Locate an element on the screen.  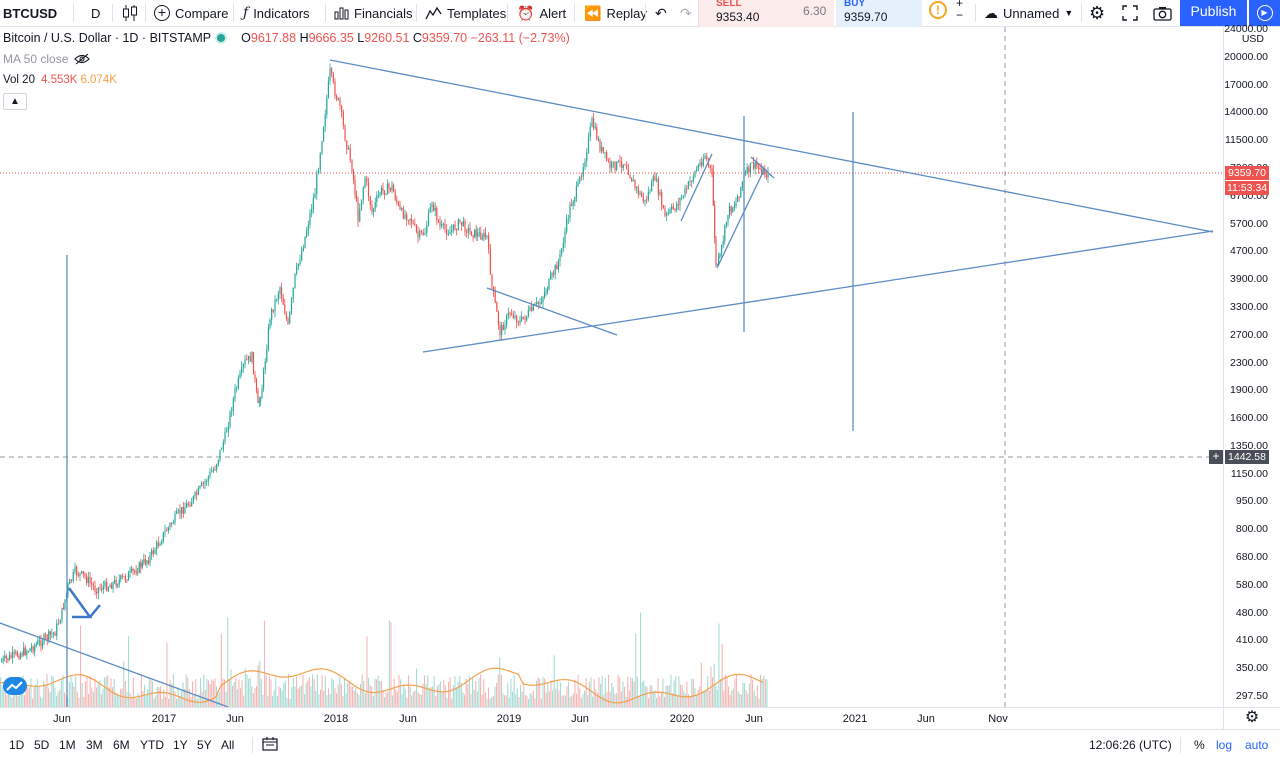
channel-line is located at coordinates (552, 311).